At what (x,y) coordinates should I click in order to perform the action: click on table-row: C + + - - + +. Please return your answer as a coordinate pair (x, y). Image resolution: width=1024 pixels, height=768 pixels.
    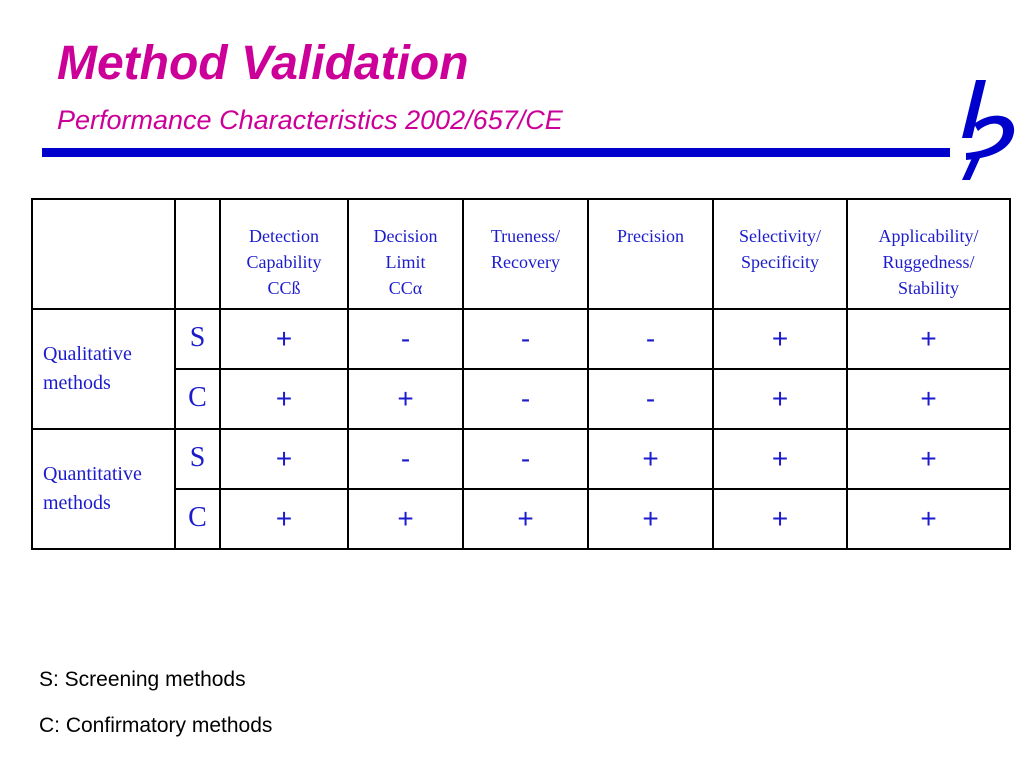
    Looking at the image, I should click on (521, 399).